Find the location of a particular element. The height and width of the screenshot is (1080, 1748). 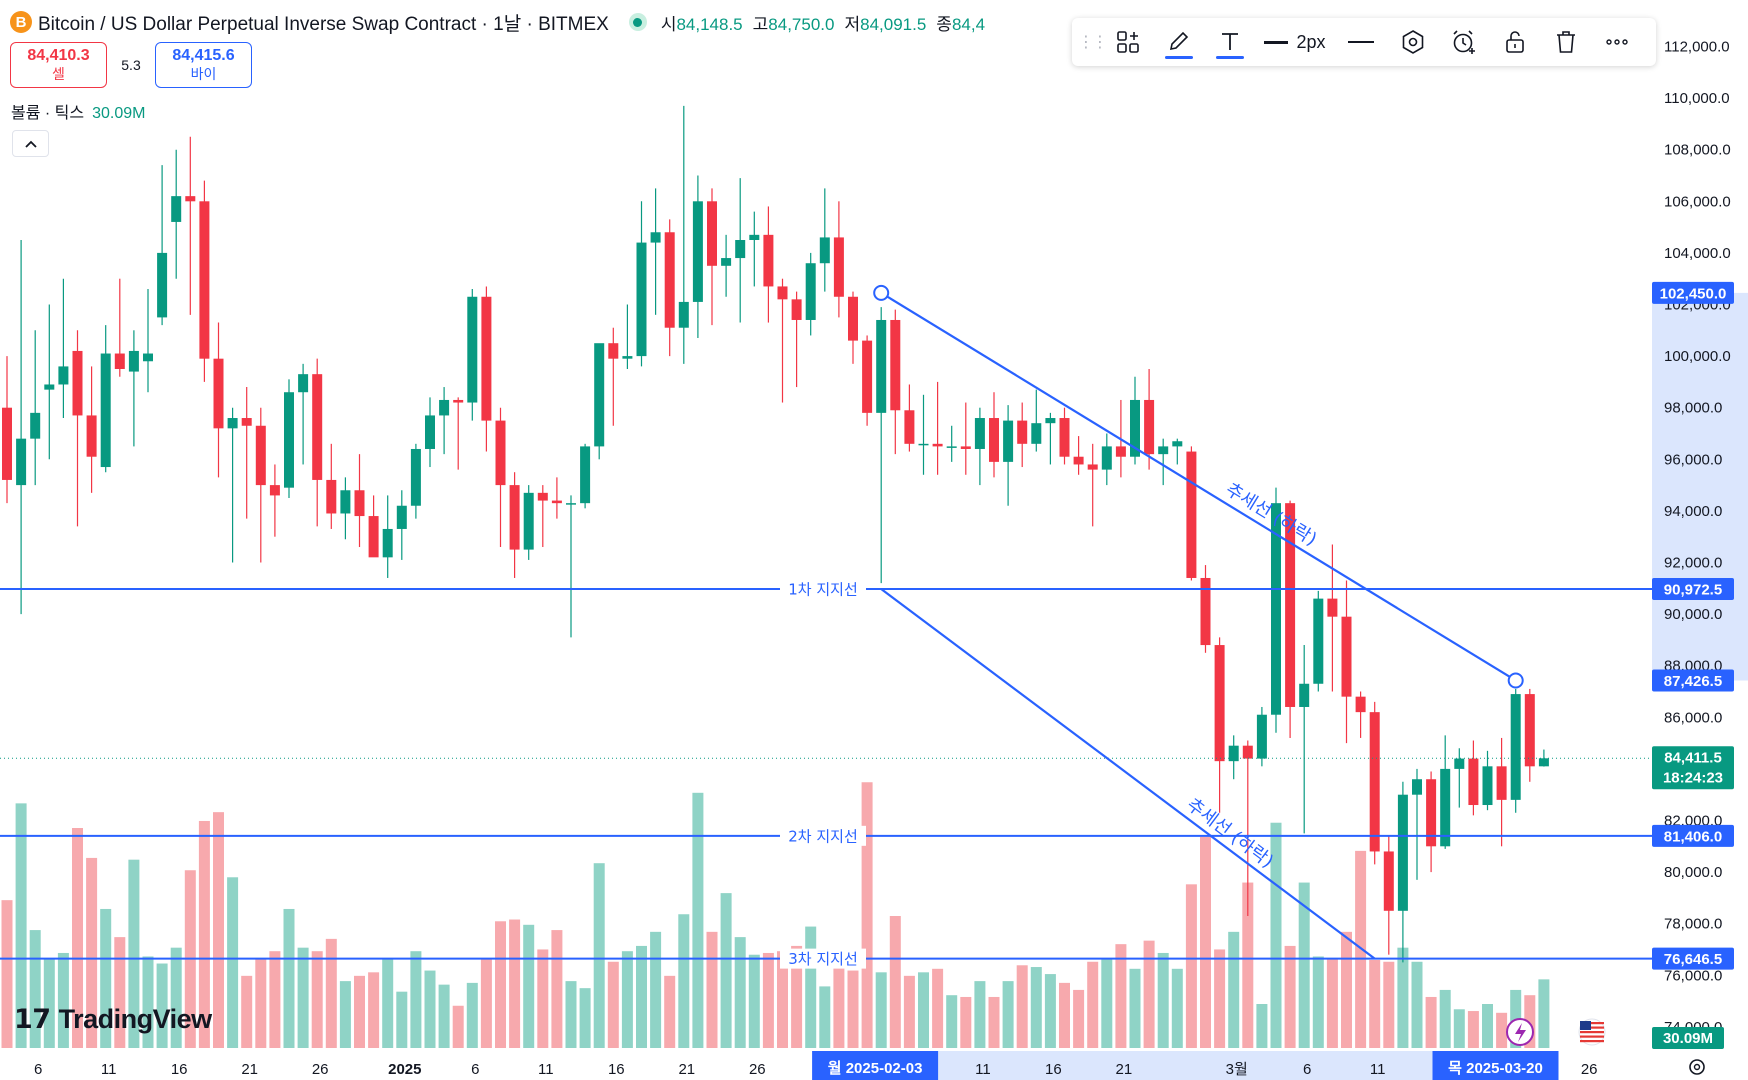

text-color-button is located at coordinates (1229, 42).